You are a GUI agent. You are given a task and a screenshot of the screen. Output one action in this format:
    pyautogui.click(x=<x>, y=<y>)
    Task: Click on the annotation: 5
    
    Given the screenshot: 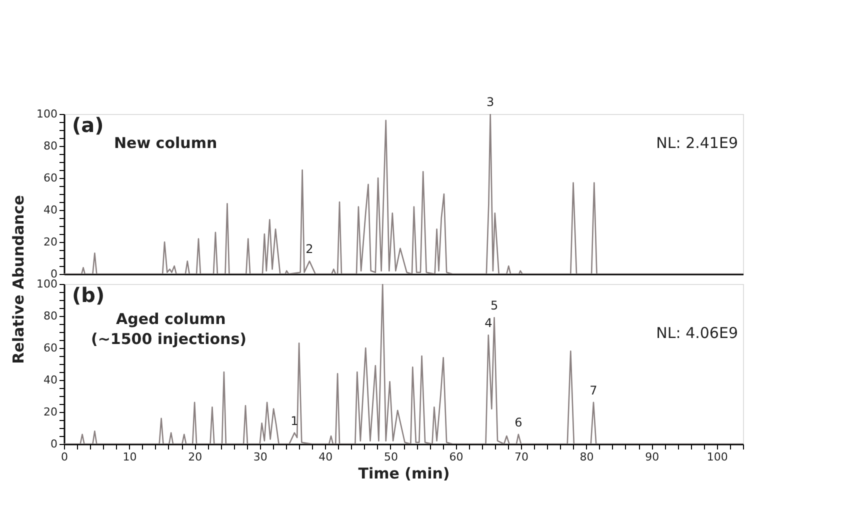 What is the action you would take?
    pyautogui.click(x=494, y=305)
    